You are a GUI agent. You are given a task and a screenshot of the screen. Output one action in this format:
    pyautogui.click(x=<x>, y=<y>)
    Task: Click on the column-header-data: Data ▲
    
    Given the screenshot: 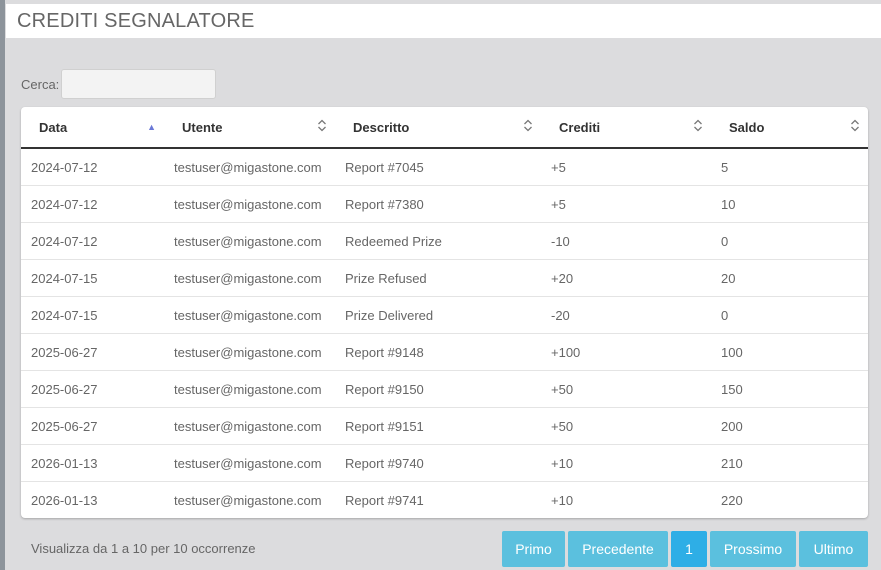 What is the action you would take?
    pyautogui.click(x=92, y=128)
    